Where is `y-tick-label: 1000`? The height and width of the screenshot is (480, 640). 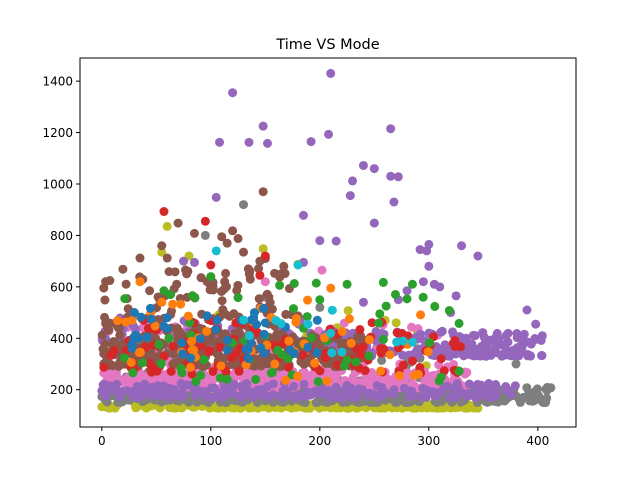
y-tick-label: 1000 is located at coordinates (57, 185).